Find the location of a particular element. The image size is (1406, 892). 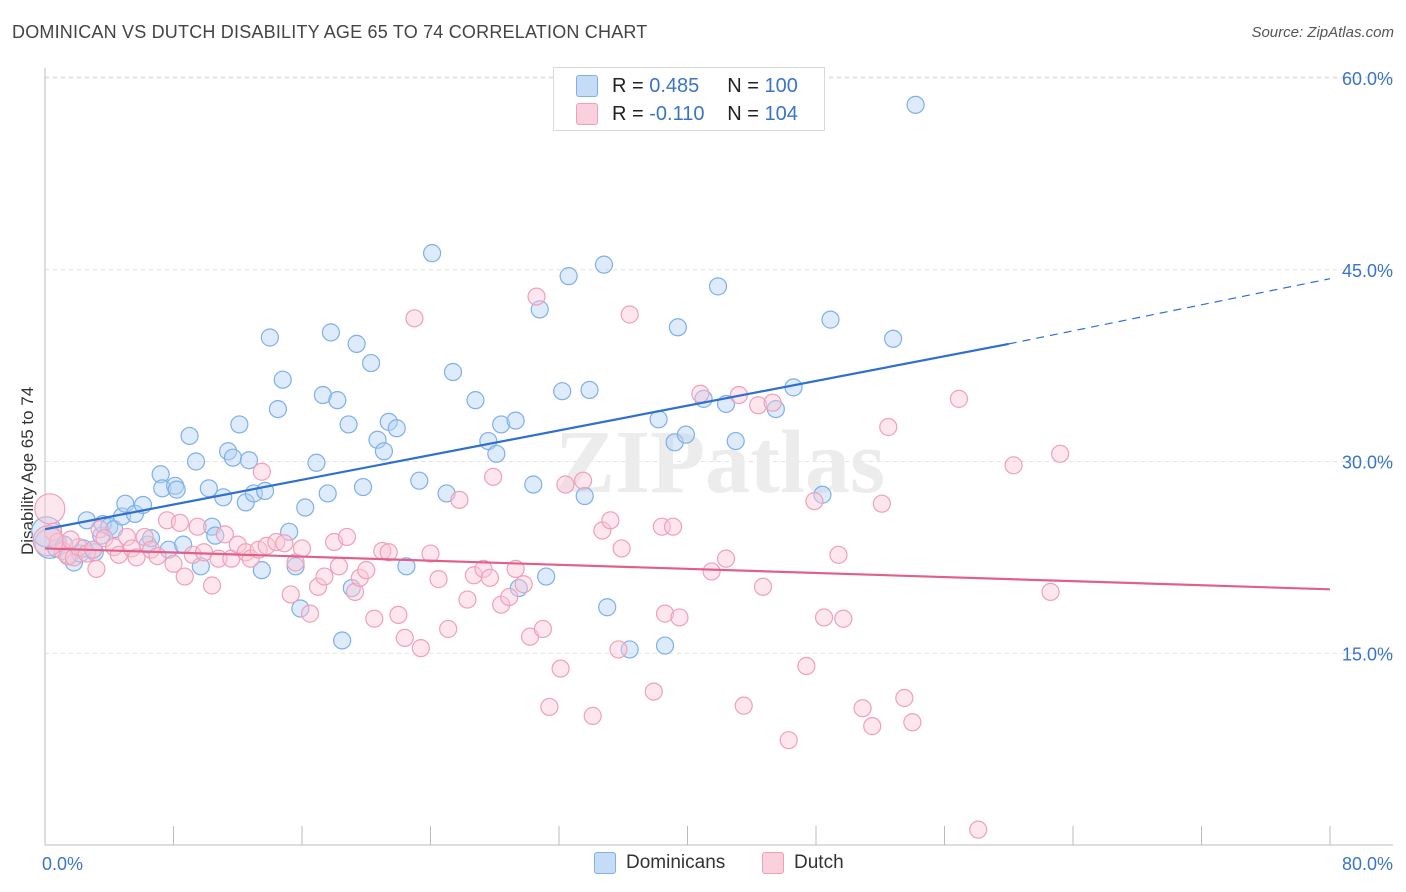

y-tick-label: 45.0% is located at coordinates (1367, 271).